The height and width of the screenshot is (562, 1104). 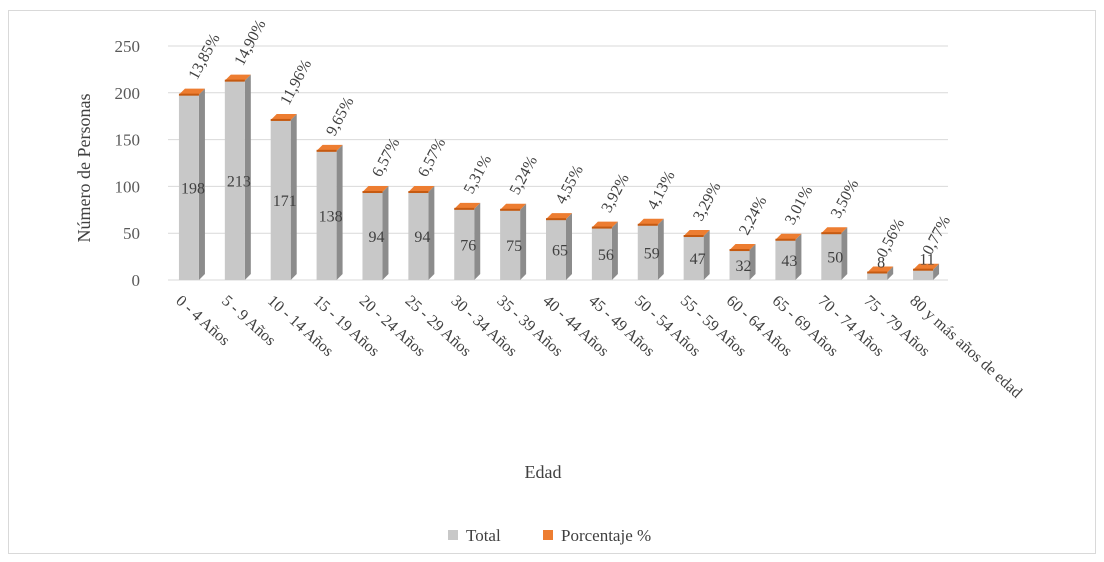 I want to click on value-label: 11, so click(x=926, y=260).